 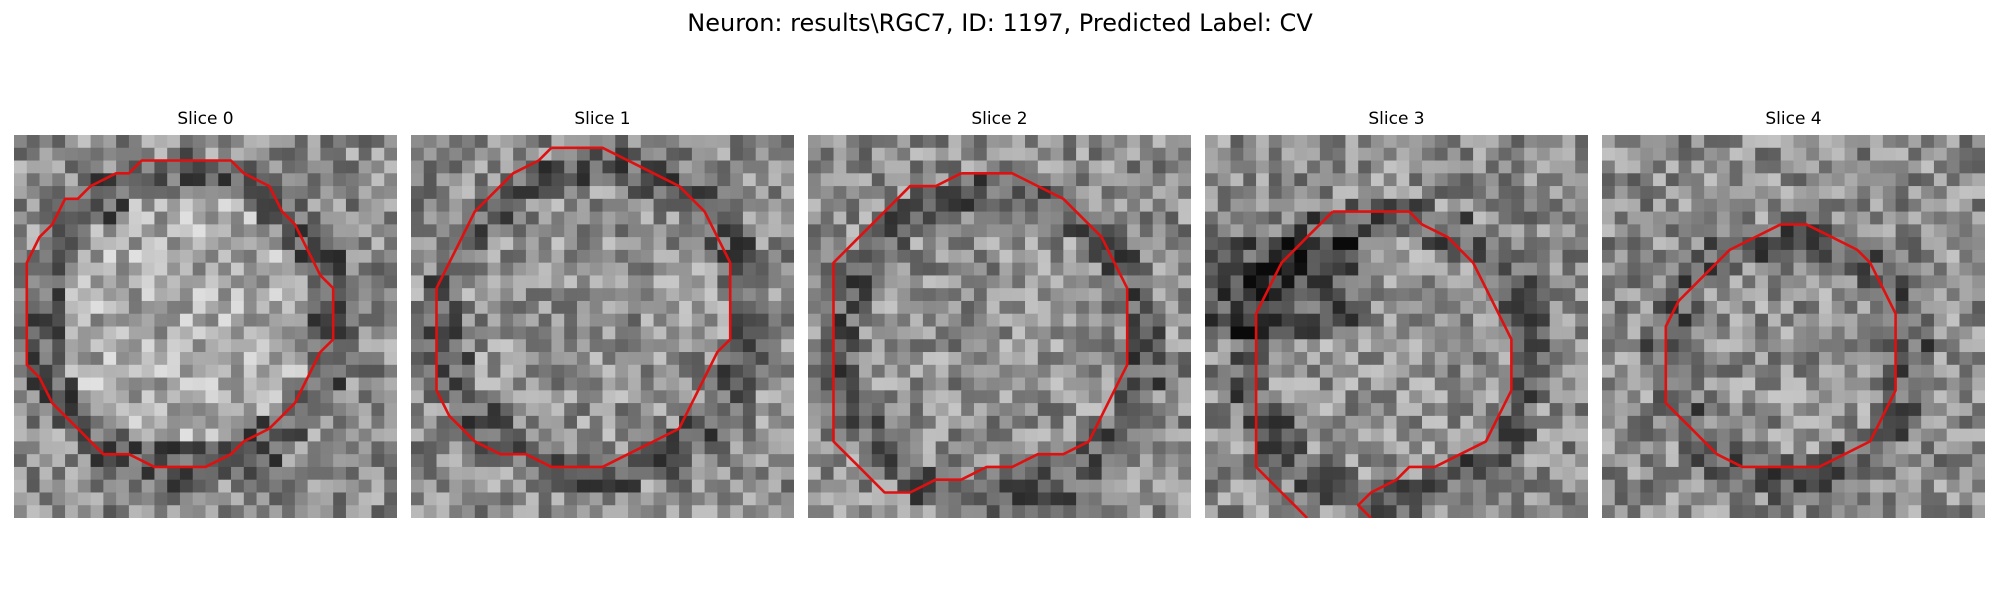 I want to click on slice-panel-1: Slice 1, so click(x=602, y=313).